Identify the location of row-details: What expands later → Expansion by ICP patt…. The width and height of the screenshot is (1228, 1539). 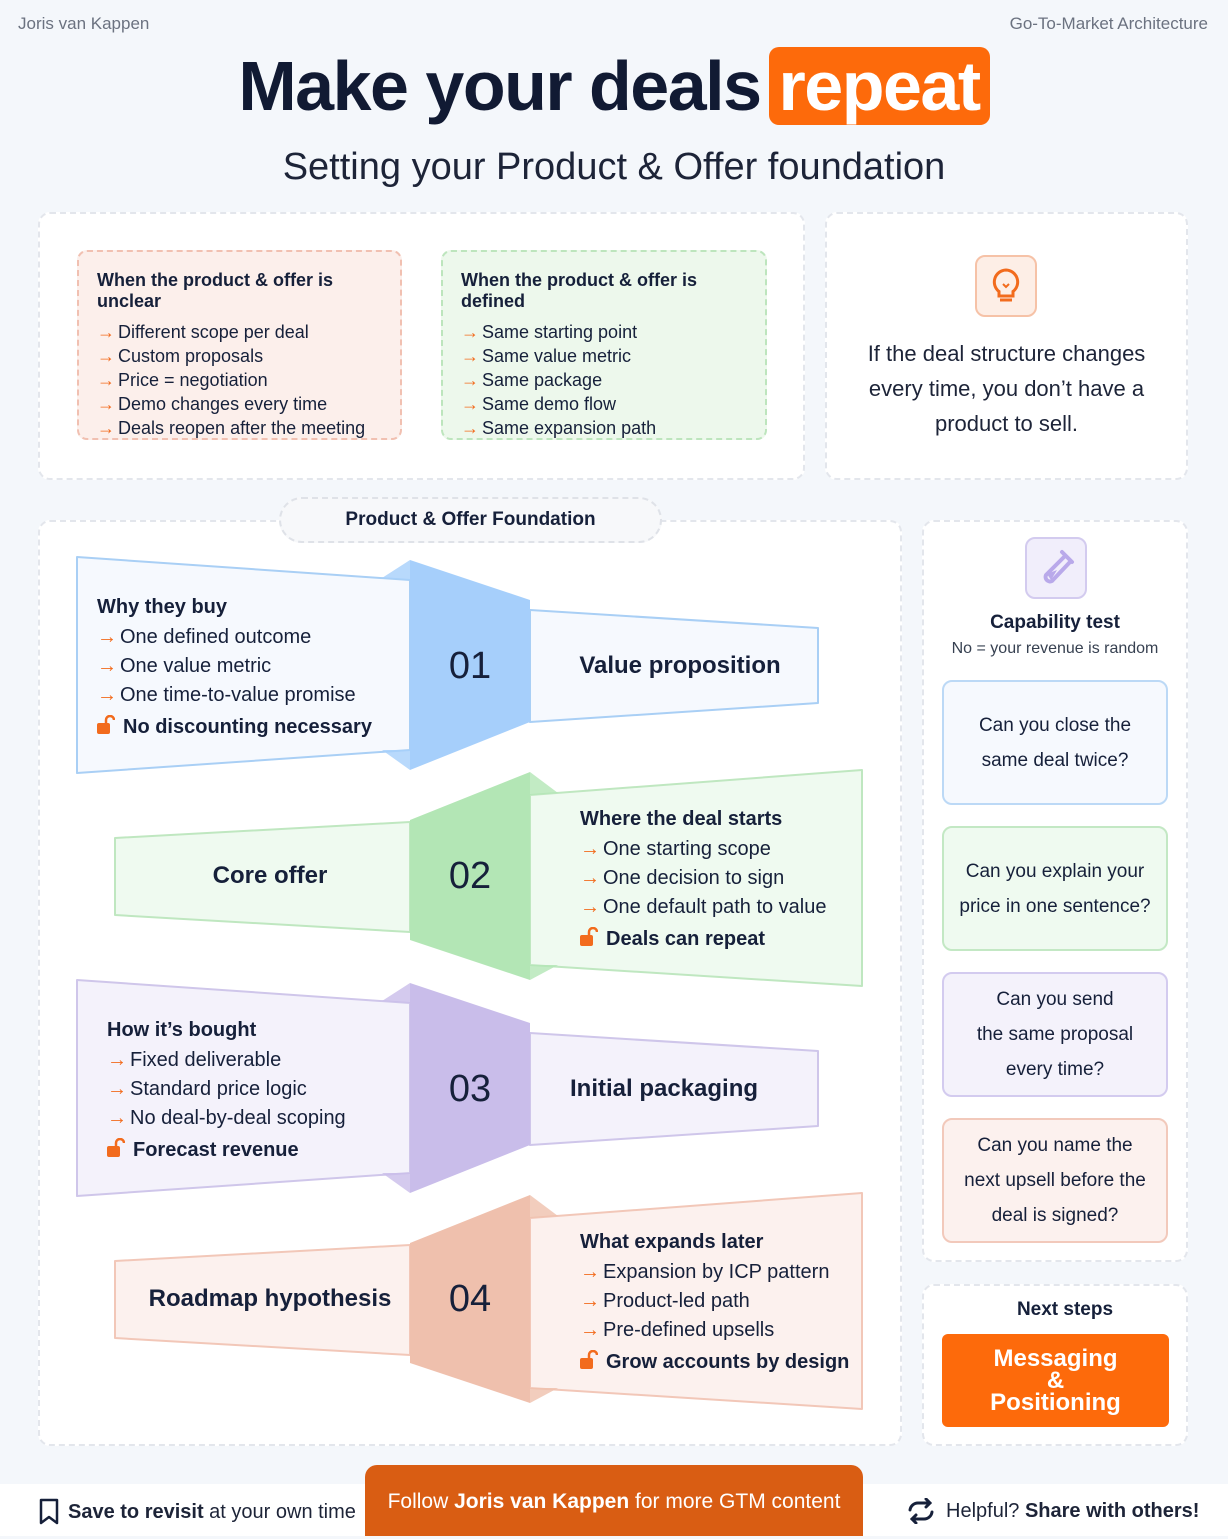
(714, 1304).